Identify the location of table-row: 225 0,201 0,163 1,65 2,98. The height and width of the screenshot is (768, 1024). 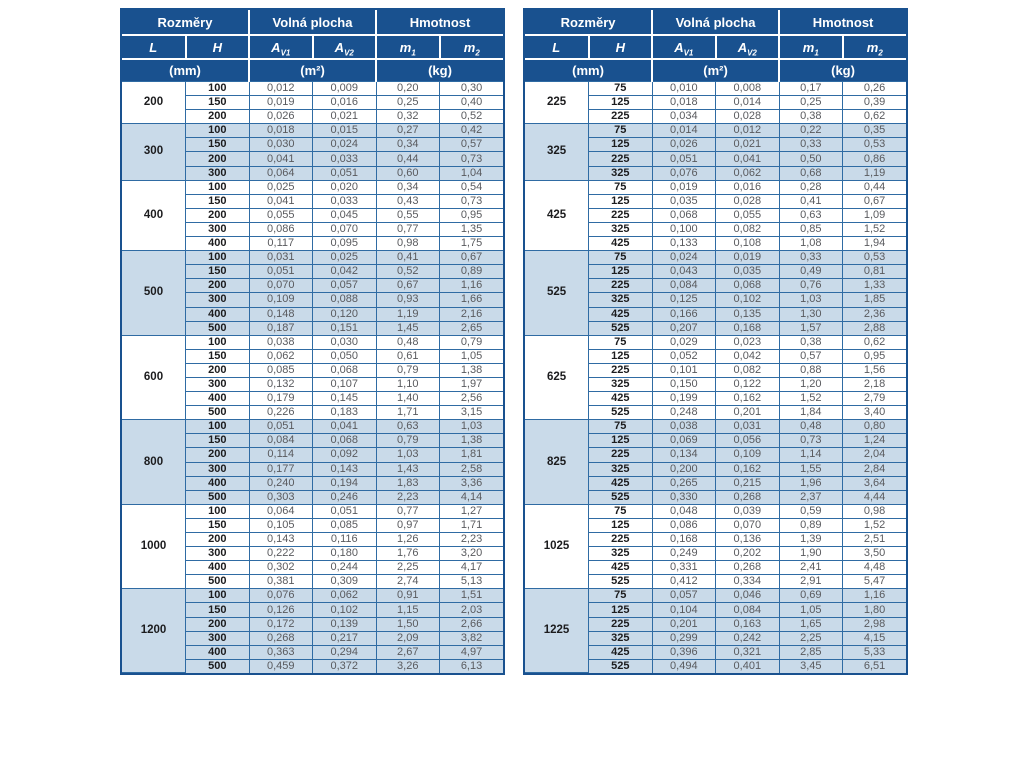
(716, 624).